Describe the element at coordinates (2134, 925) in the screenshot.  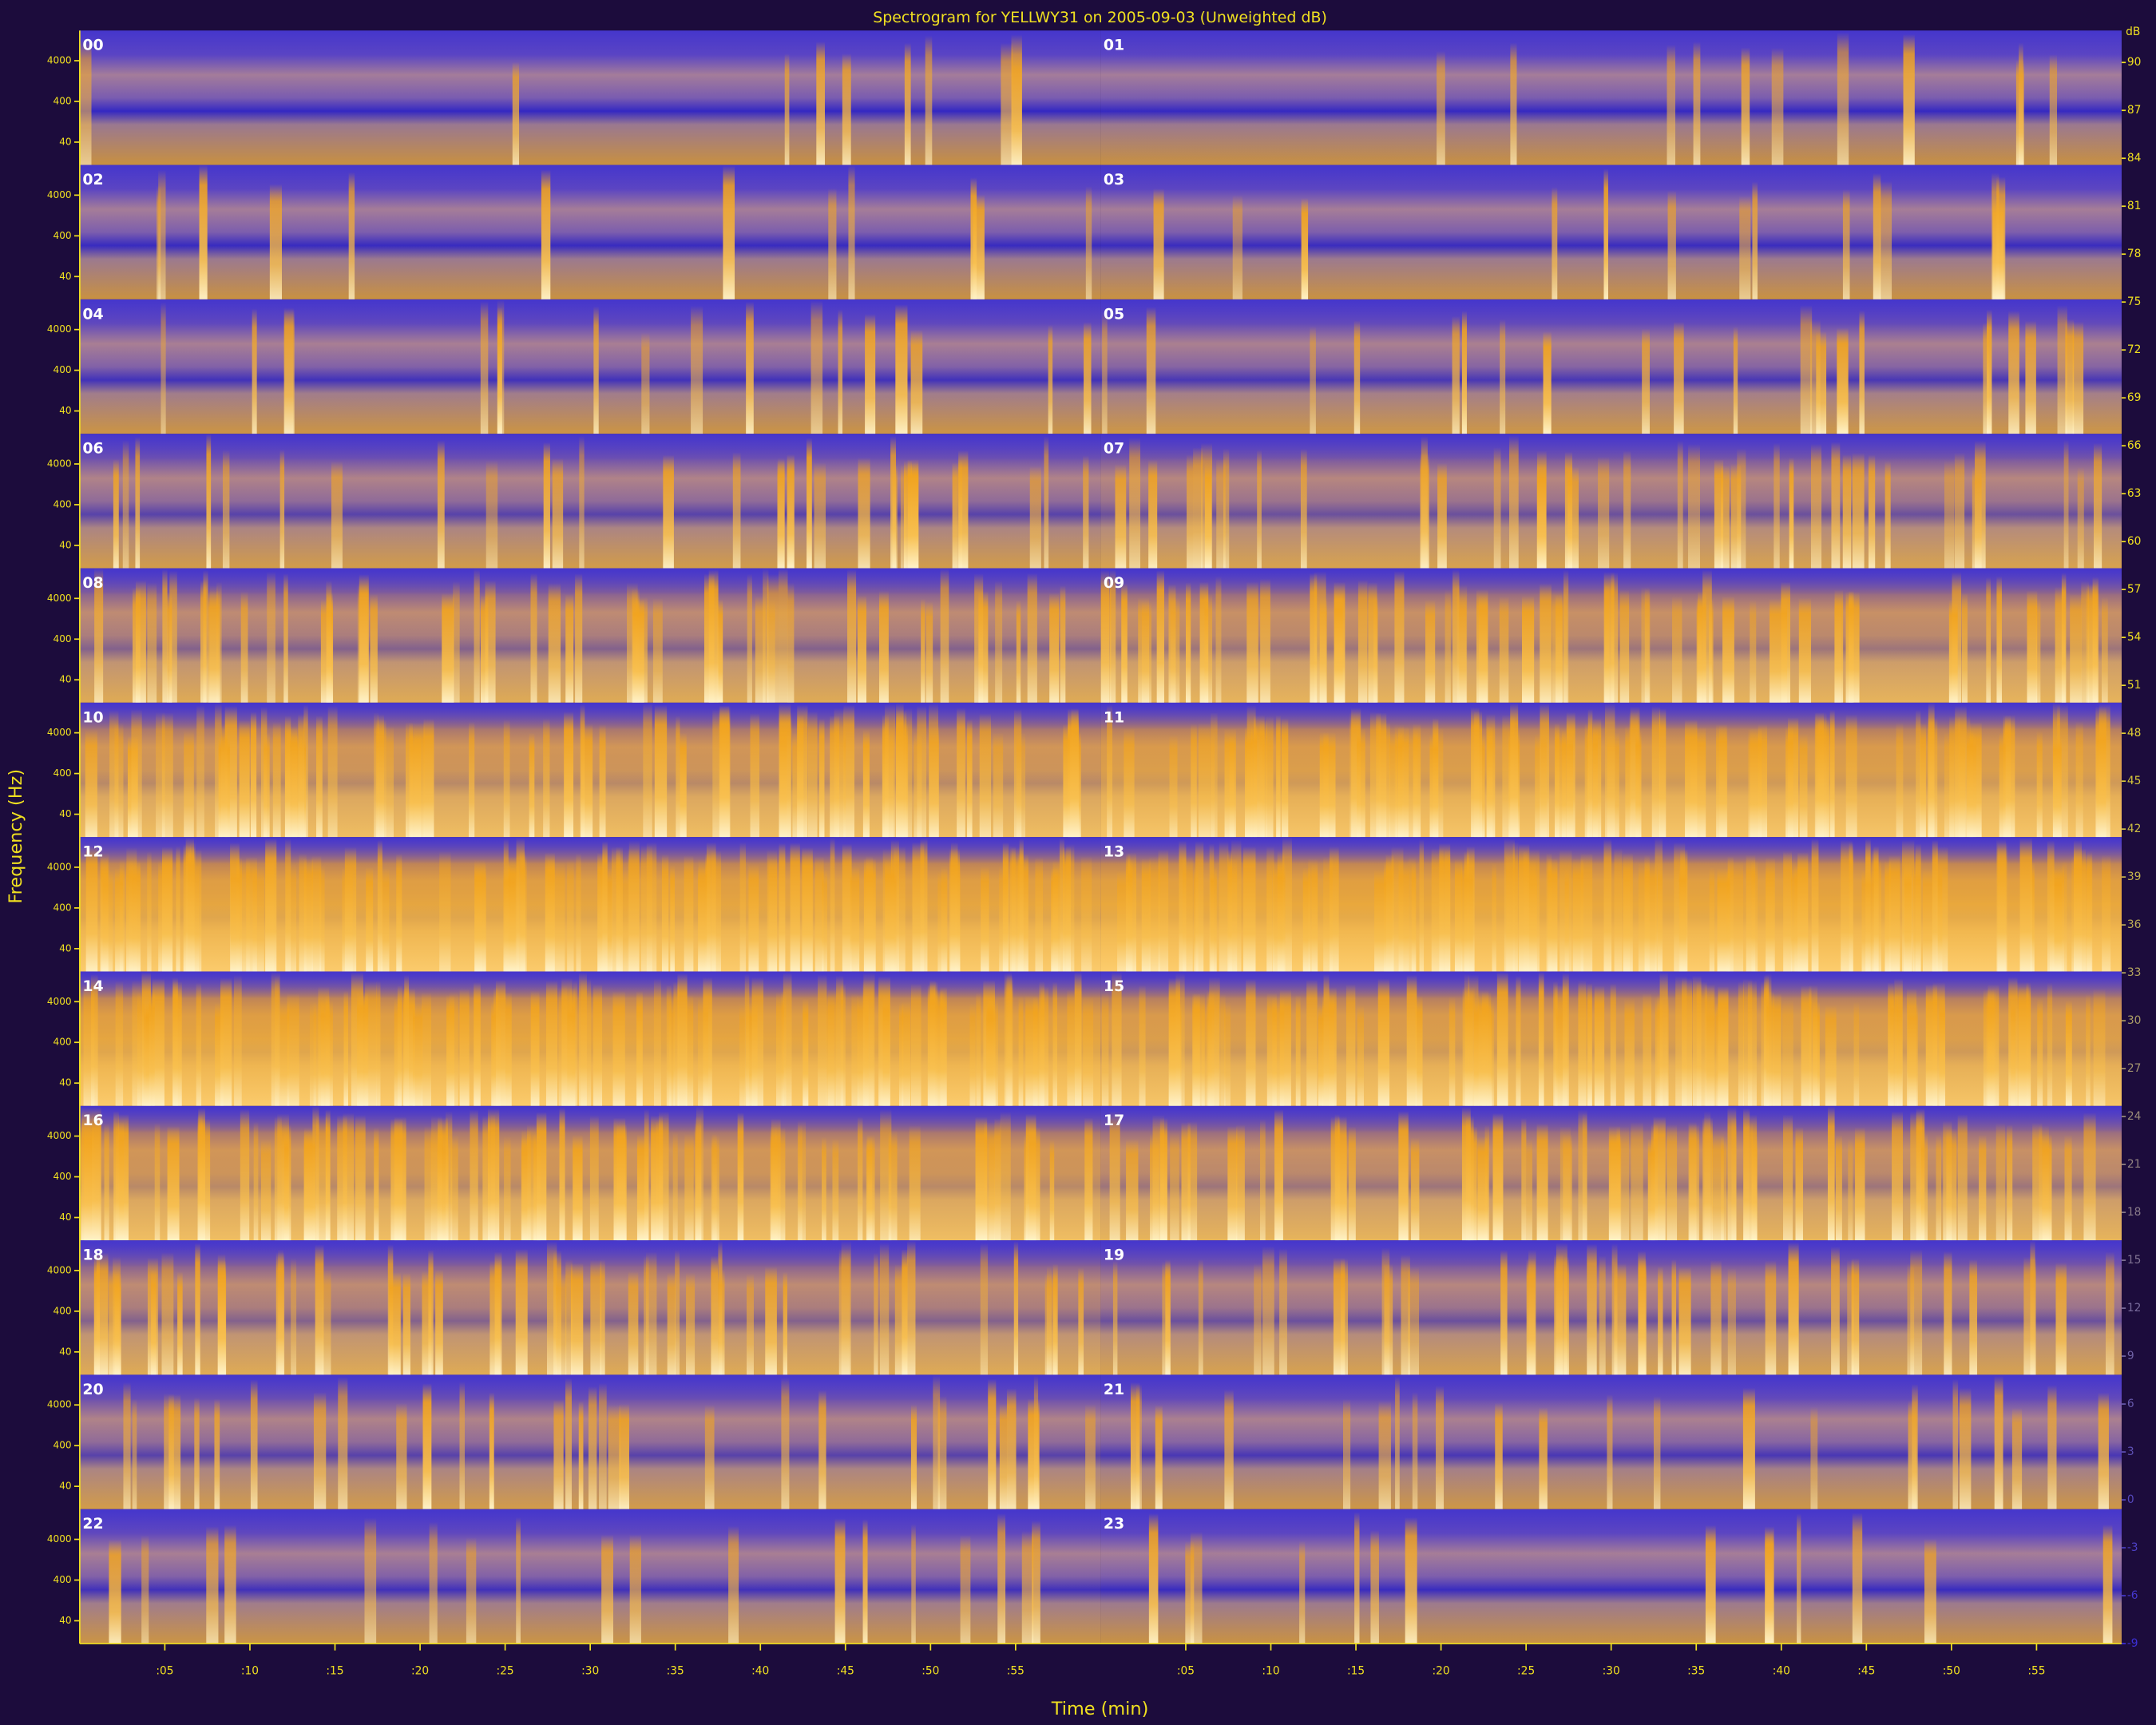
I see `colorbar-tick-label: 36` at that location.